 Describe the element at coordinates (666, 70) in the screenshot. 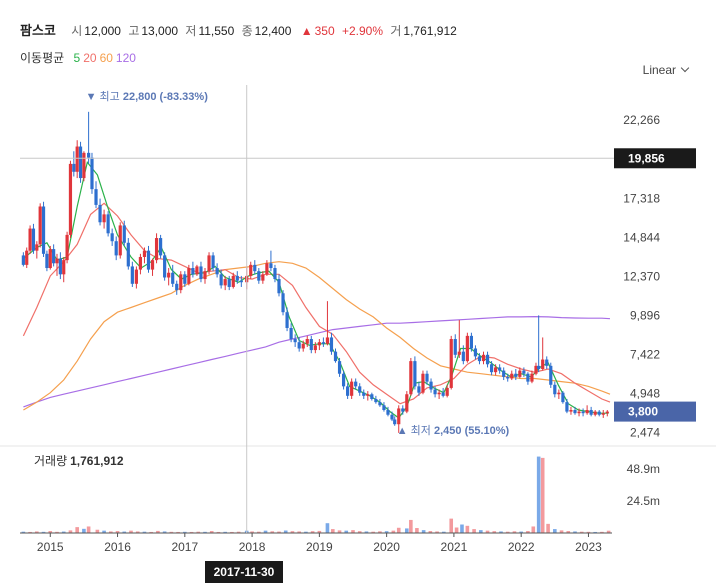

I see `scale-selector: Linear` at that location.